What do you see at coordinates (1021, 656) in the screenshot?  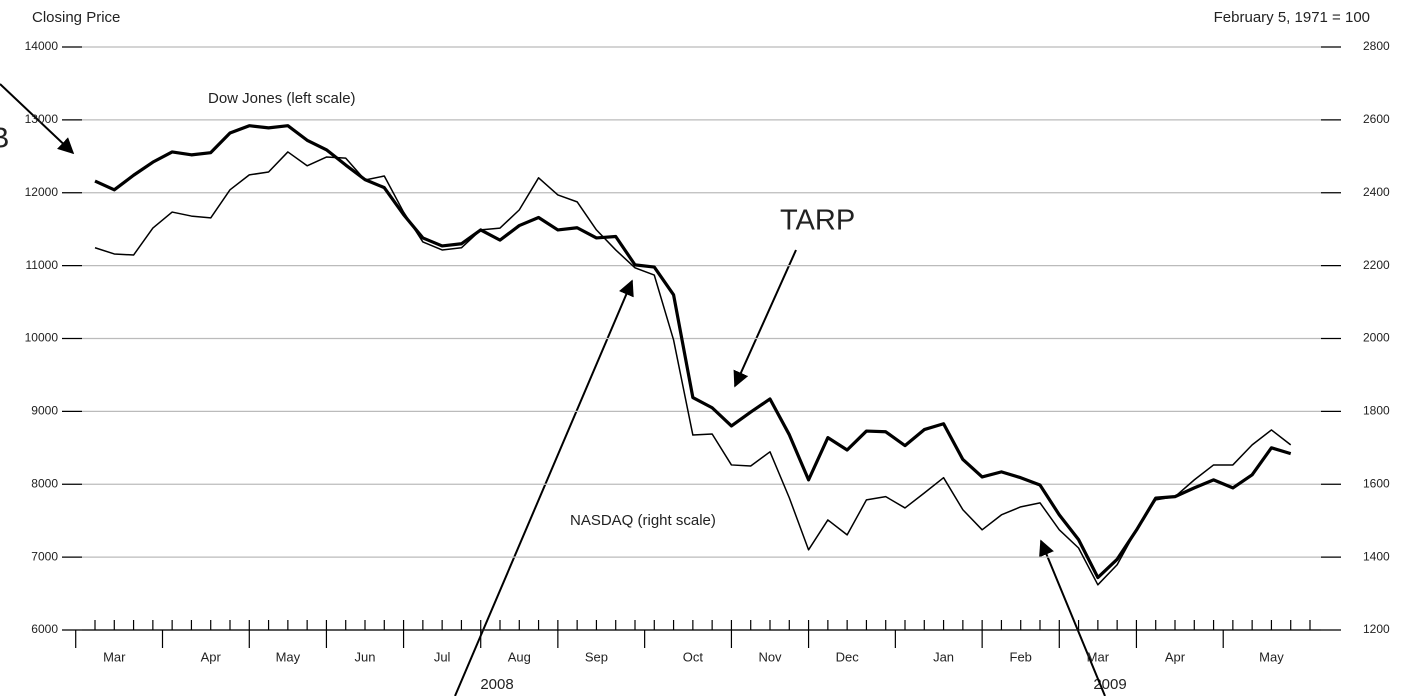 I see `x-tick-label: Feb` at bounding box center [1021, 656].